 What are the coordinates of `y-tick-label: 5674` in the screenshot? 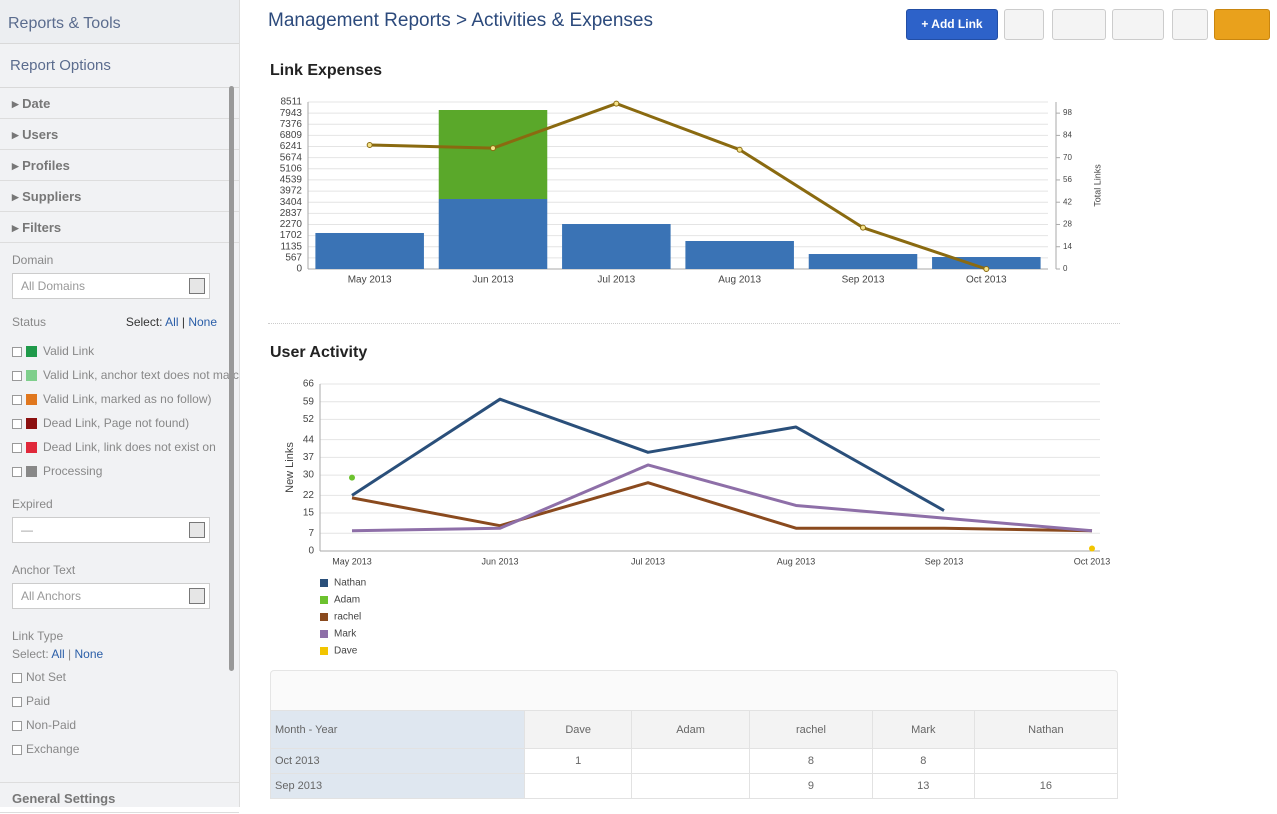 It's located at (291, 157).